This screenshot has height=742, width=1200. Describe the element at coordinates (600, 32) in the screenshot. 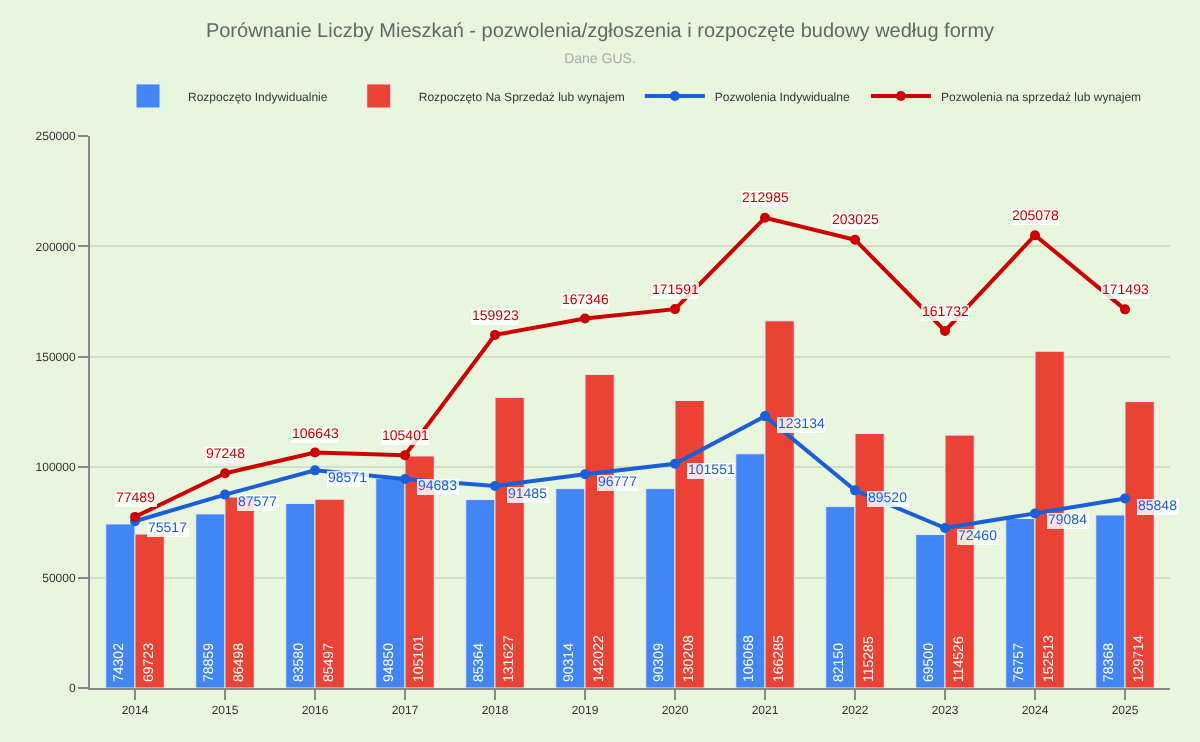

I see `chart-title: Porównanie Liczby Mieszkań - pozwolenia/zgłoszenia i rozpoczęte budowy według formy` at that location.